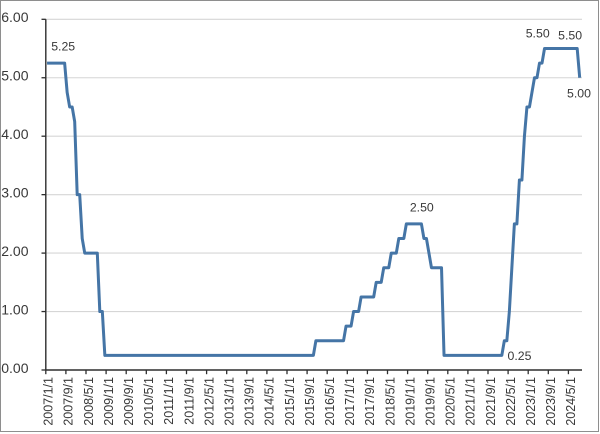  What do you see at coordinates (431, 401) in the screenshot?
I see `svg-text: 2019/9/1` at bounding box center [431, 401].